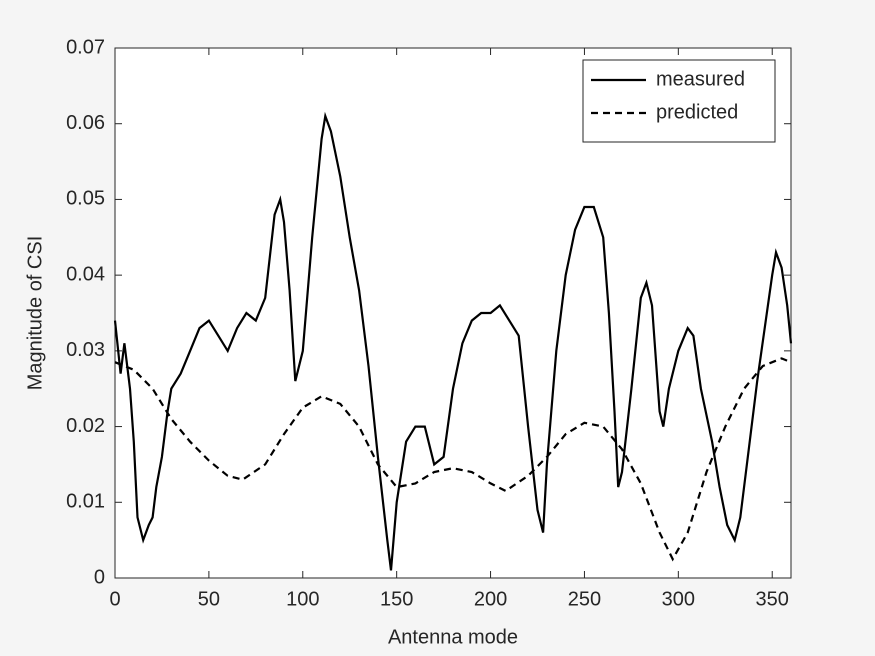  I want to click on y-tick-label: 0.02, so click(85, 426).